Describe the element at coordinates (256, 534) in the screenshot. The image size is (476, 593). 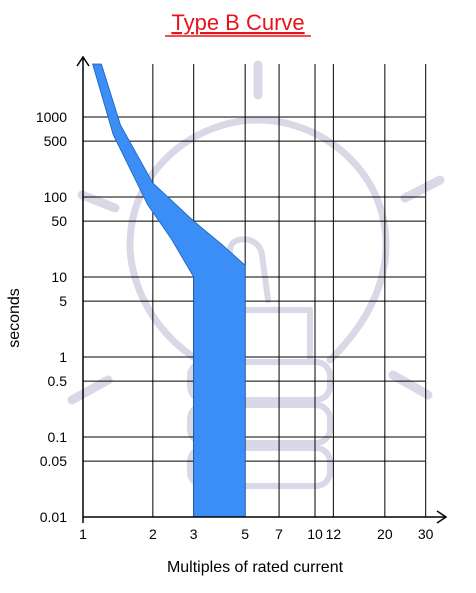
I see `x-tick-labels: 1 2 3 5 7 10 12 20 30` at that location.